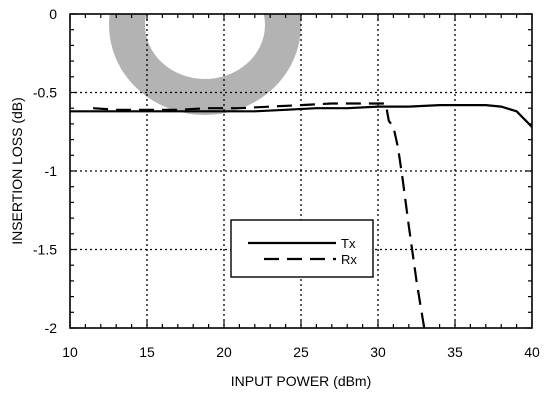  Describe the element at coordinates (349, 259) in the screenshot. I see `legend-label-rx: Rx` at that location.